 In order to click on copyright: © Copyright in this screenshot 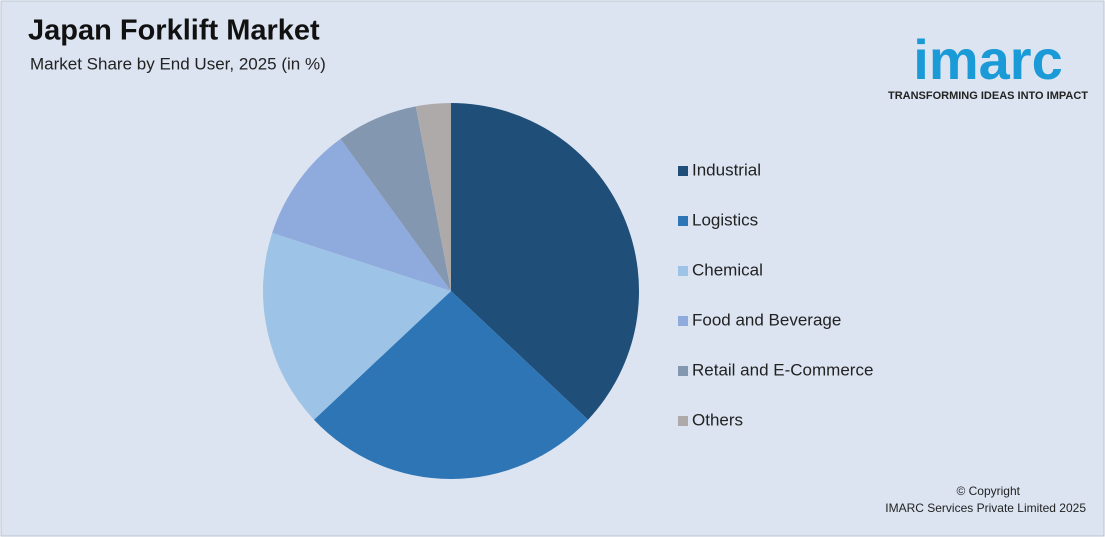, I will do `click(988, 491)`.